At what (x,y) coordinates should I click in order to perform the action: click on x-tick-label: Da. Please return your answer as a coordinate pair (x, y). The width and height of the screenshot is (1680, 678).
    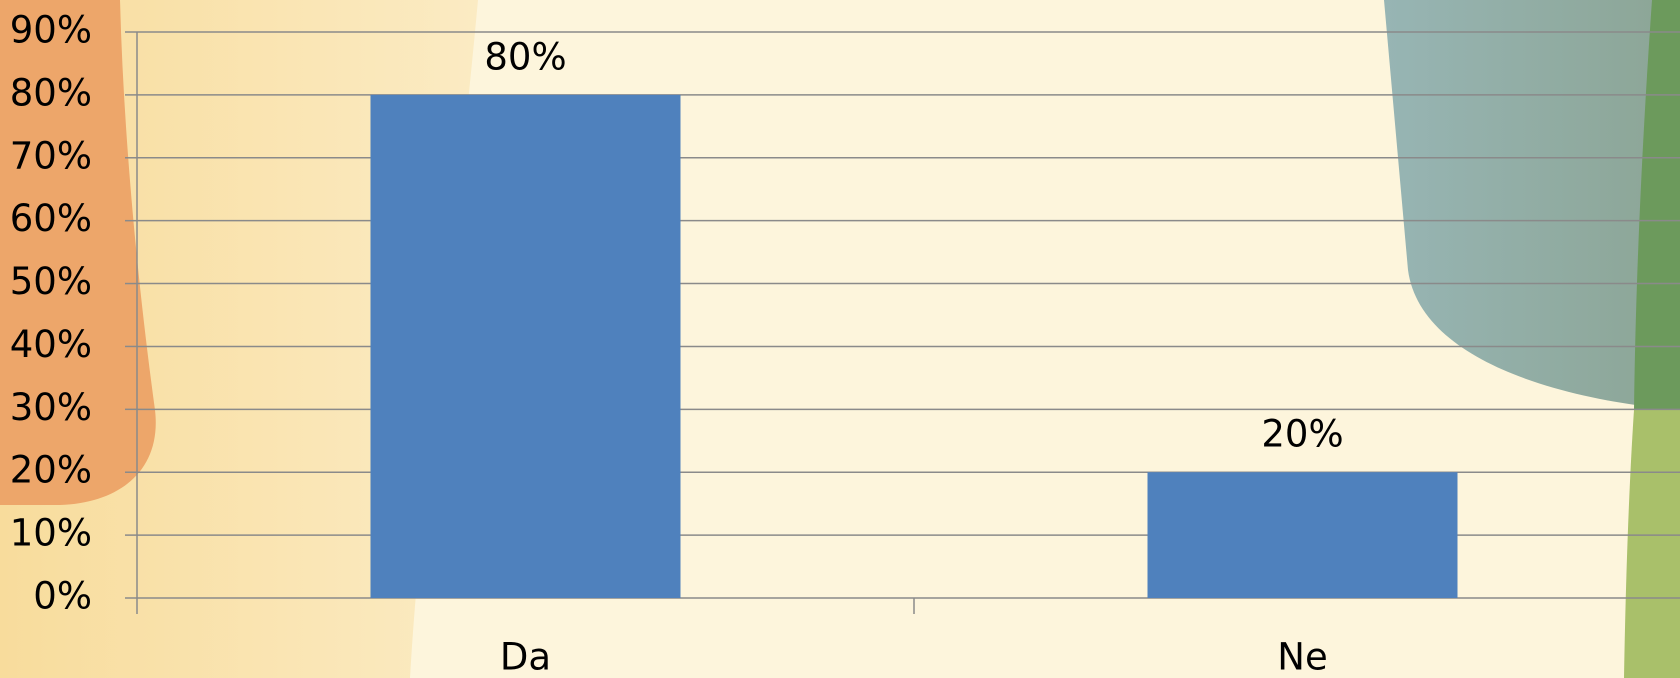
    Looking at the image, I should click on (525, 657).